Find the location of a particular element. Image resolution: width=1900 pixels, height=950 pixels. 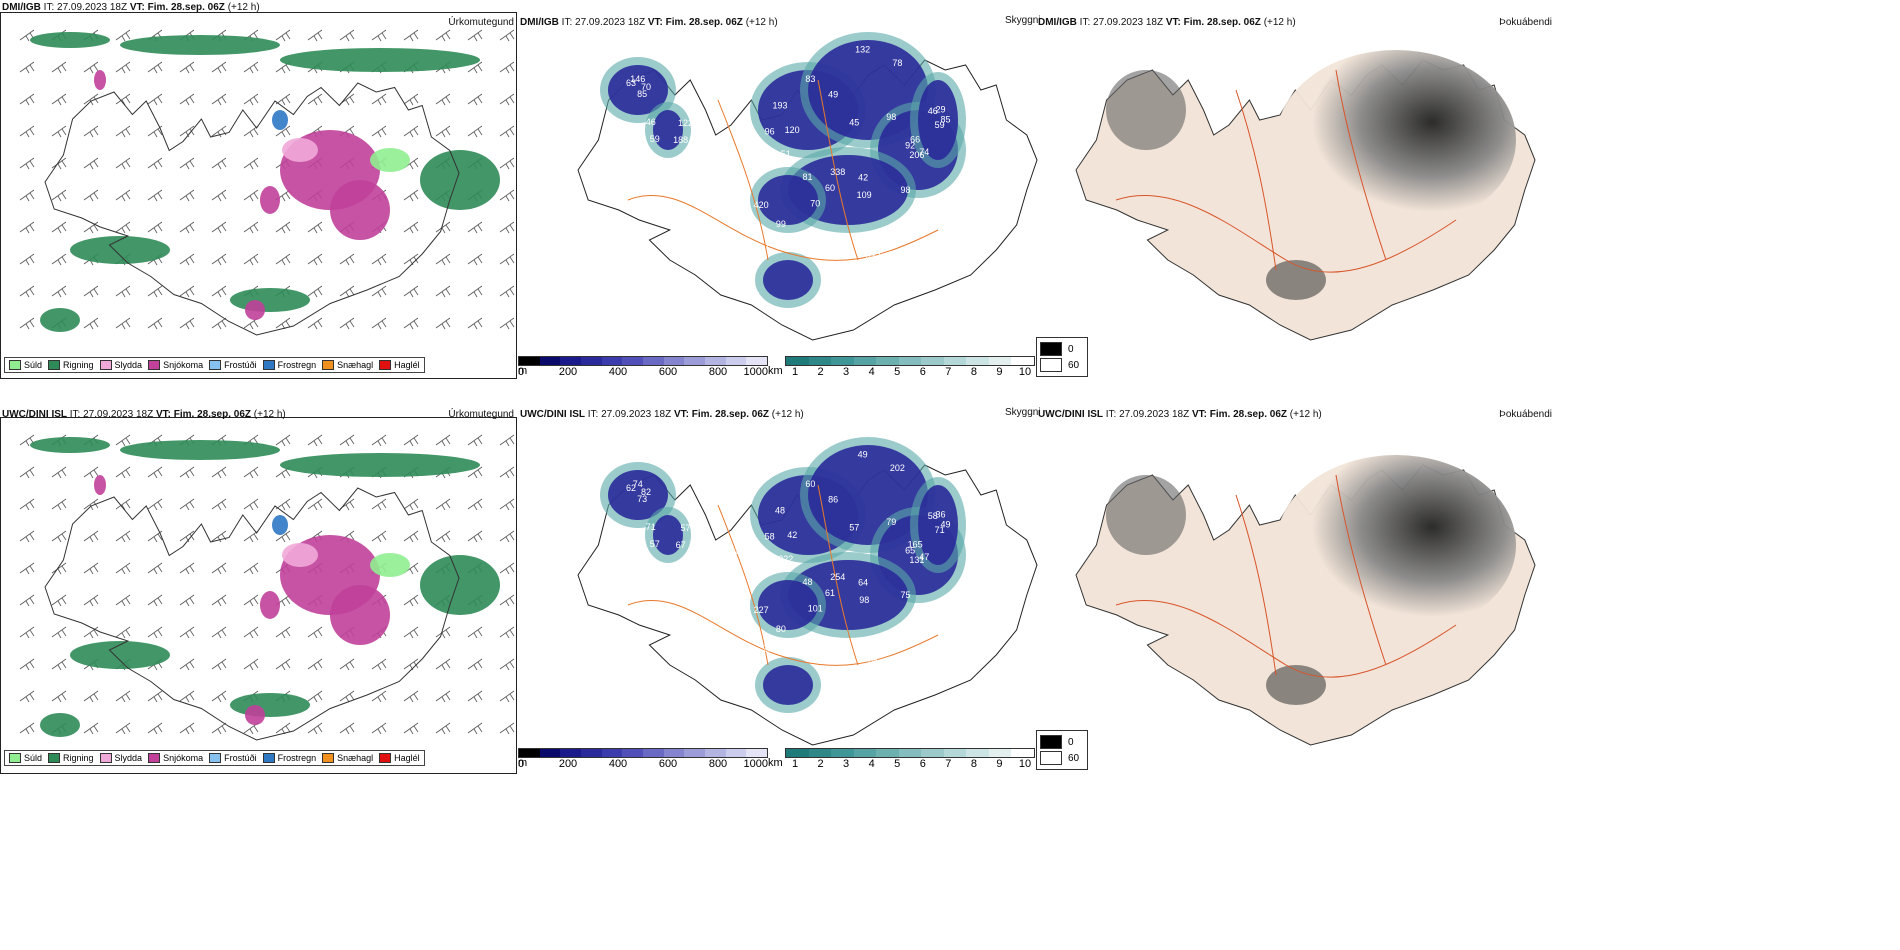

height-colorbar-strip is located at coordinates (643, 753).